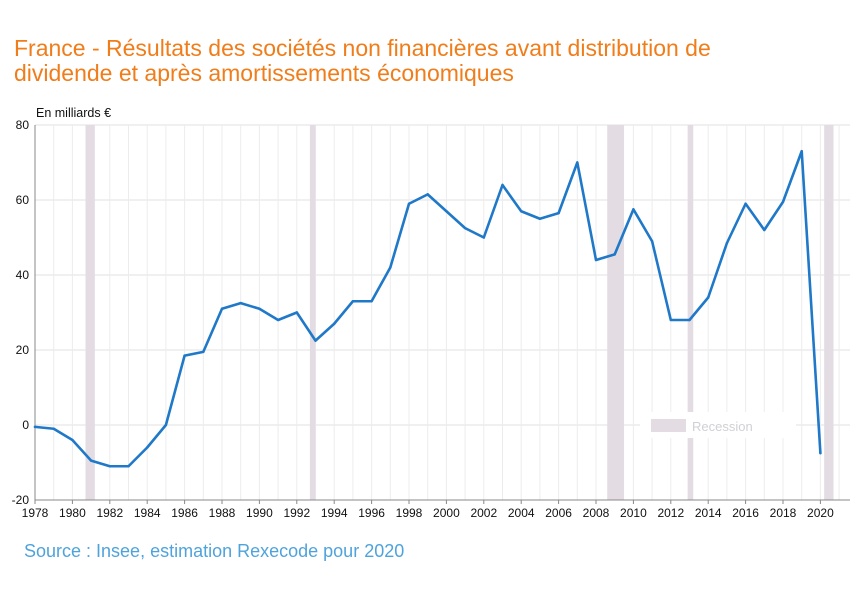 This screenshot has width=858, height=600. Describe the element at coordinates (21, 500) in the screenshot. I see `y-tick-label: -20` at that location.